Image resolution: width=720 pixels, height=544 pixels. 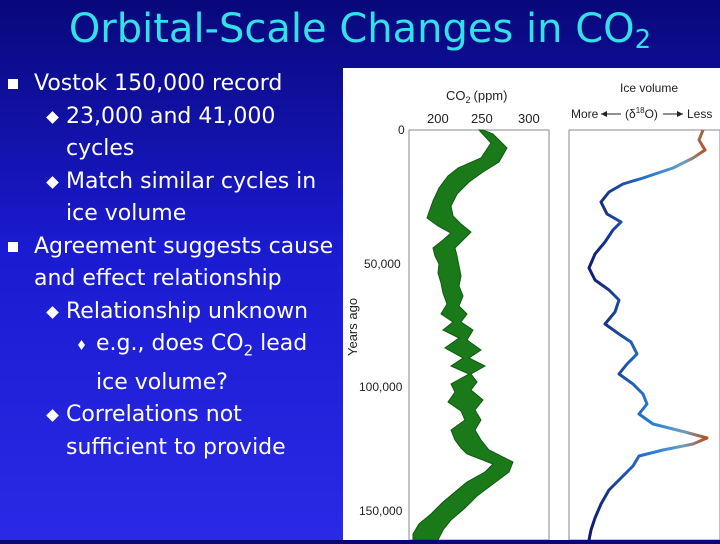 What do you see at coordinates (699, 114) in the screenshot?
I see `less-label: Less` at bounding box center [699, 114].